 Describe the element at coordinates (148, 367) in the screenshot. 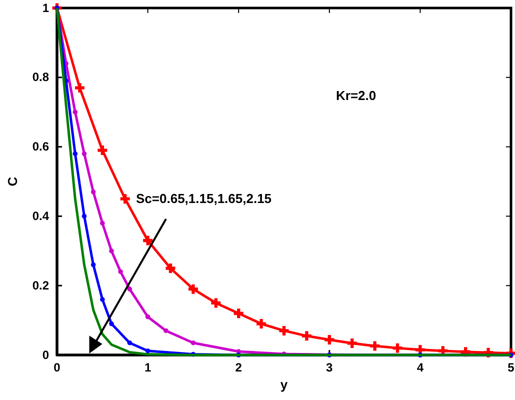

I see `x-tick-label: 1` at that location.